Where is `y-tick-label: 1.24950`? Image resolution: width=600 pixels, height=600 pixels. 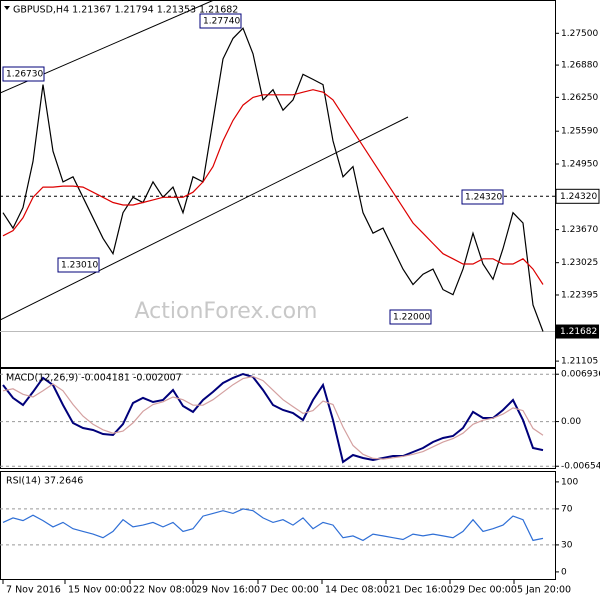 y-tick-label: 1.24950 is located at coordinates (579, 165).